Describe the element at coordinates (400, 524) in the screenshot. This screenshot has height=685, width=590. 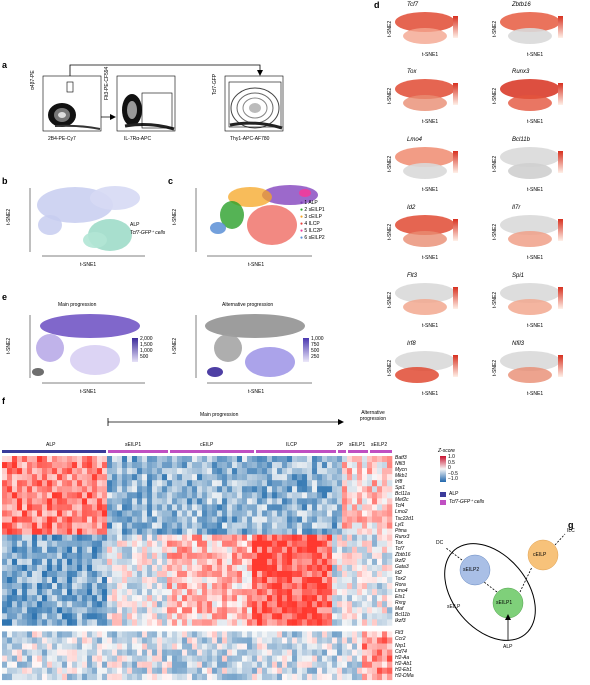
I see `panel-f-gene-label: Lyl1` at that location.